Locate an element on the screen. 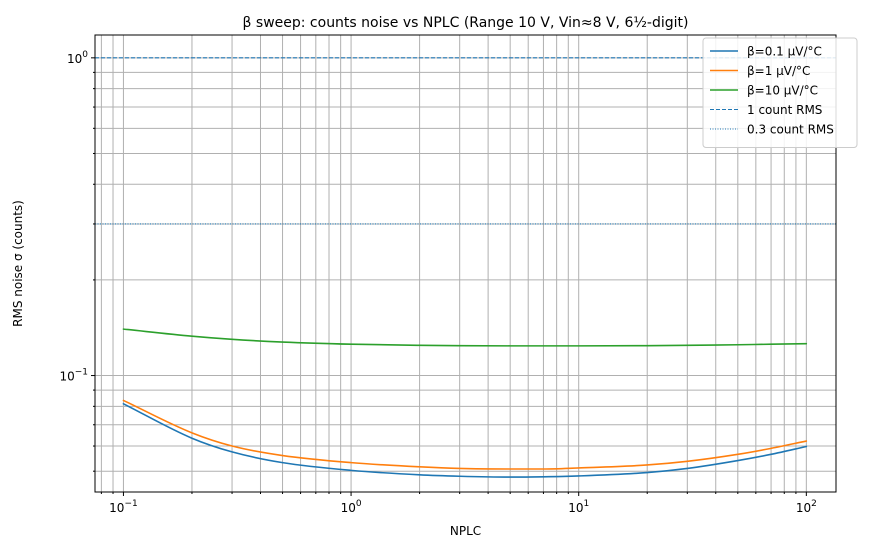  x-tick-label-exponent: 1 is located at coordinates (586, 504).